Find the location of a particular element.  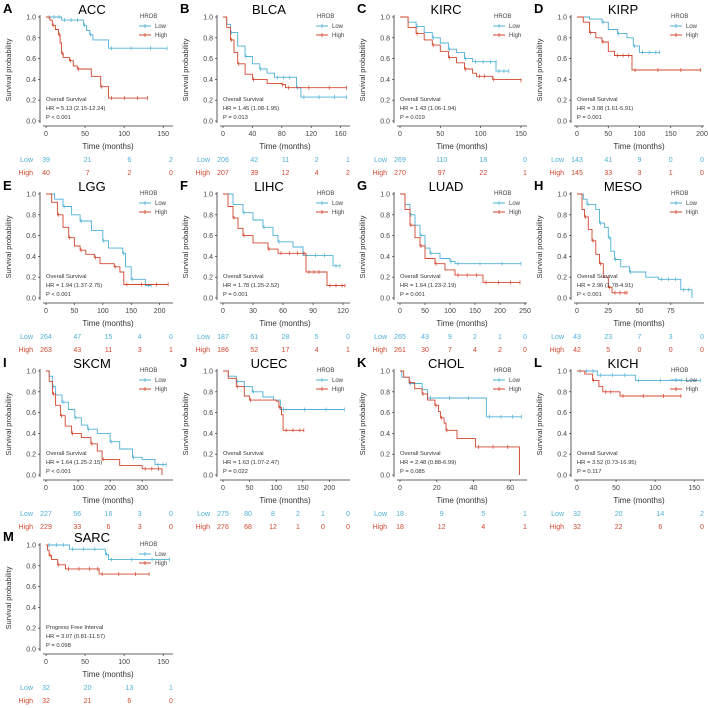

panel-title: KIRP is located at coordinates (623, 9).